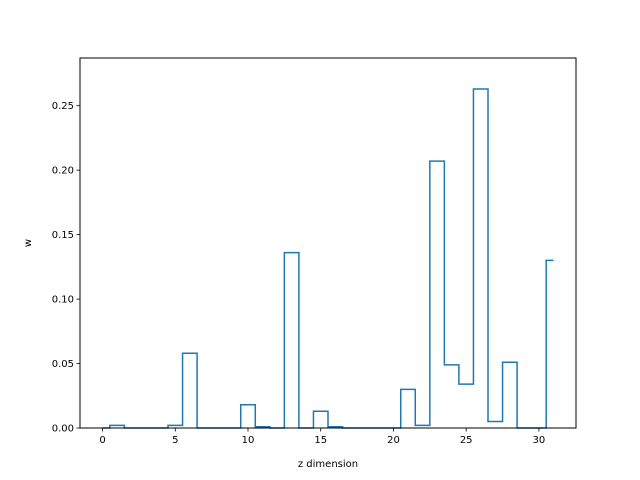 The image size is (640, 480). What do you see at coordinates (63, 106) in the screenshot?
I see `y-tick-label: 0.25` at bounding box center [63, 106].